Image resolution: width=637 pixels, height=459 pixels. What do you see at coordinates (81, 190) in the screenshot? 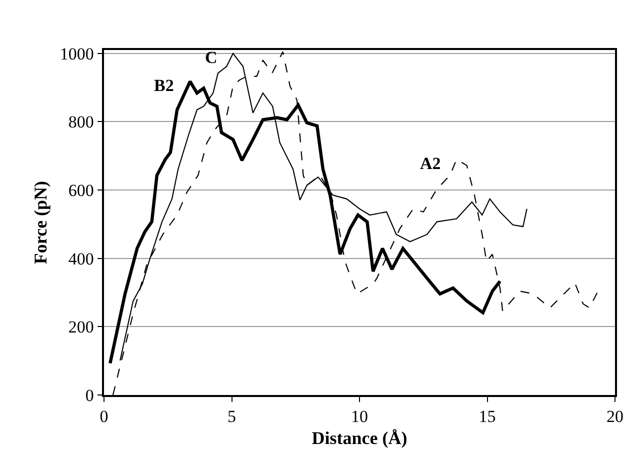
I see `y-tick-label: 600` at bounding box center [81, 190].